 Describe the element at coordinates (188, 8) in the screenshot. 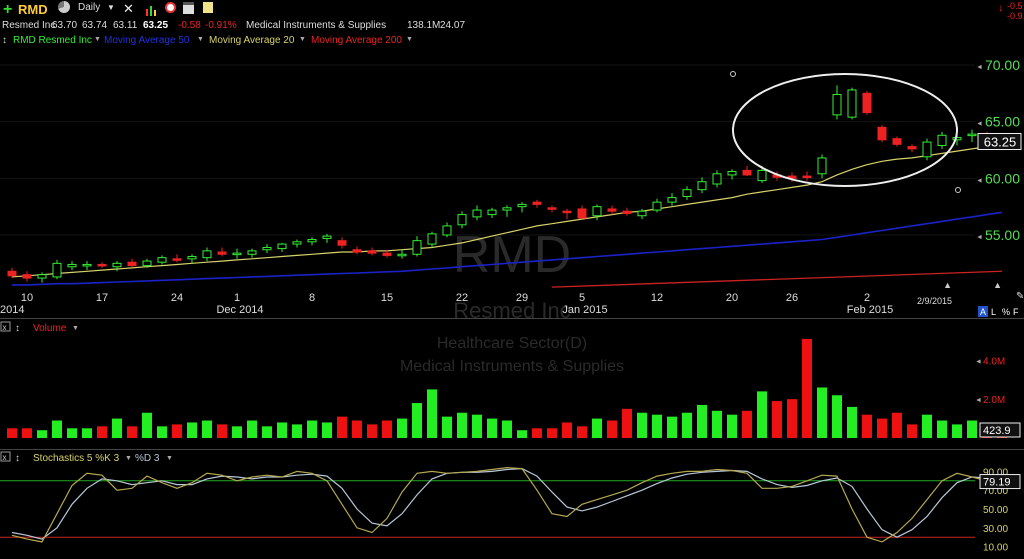

I see `calendar-icon` at that location.